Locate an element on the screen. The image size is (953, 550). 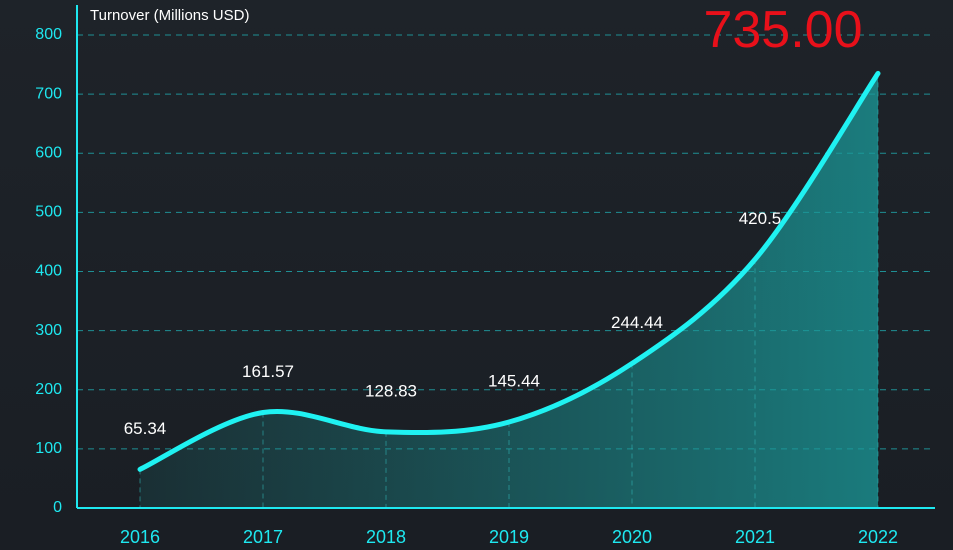
data-label: 145.44 is located at coordinates (514, 380).